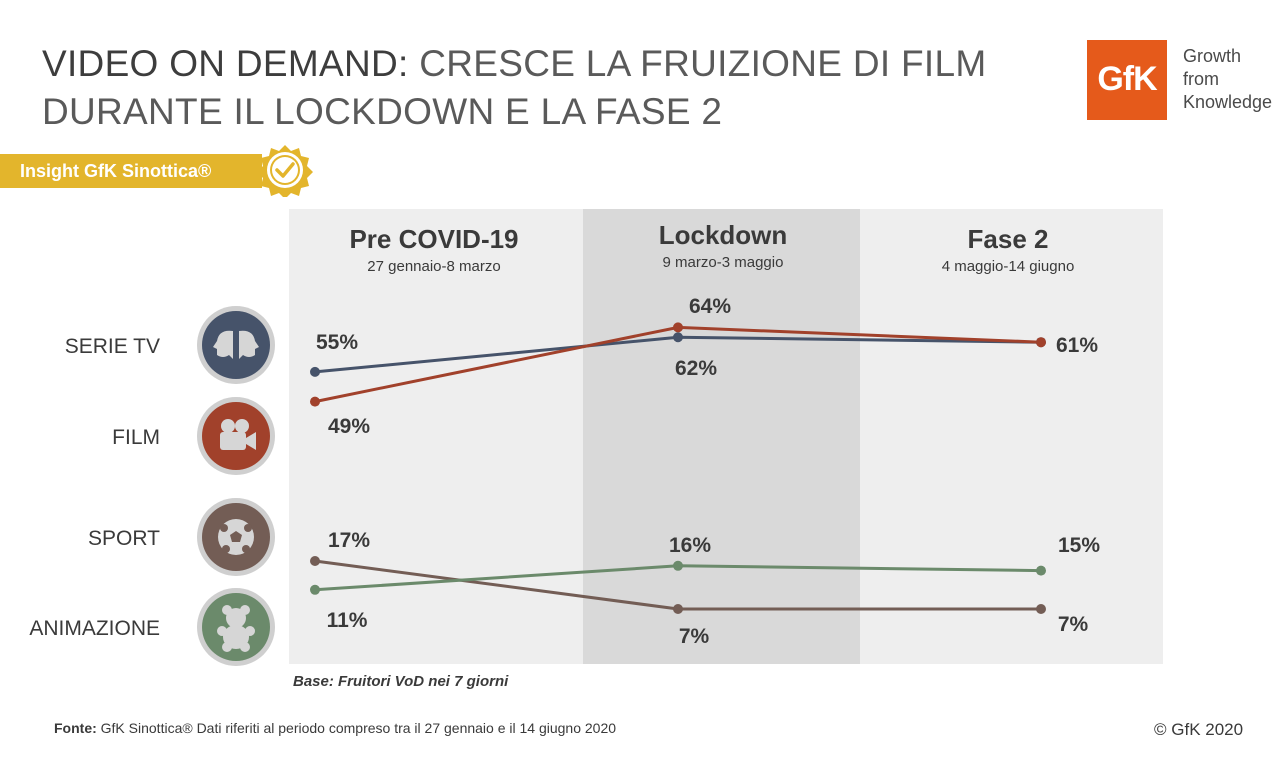  I want to click on data-label: 61%, so click(1077, 345).